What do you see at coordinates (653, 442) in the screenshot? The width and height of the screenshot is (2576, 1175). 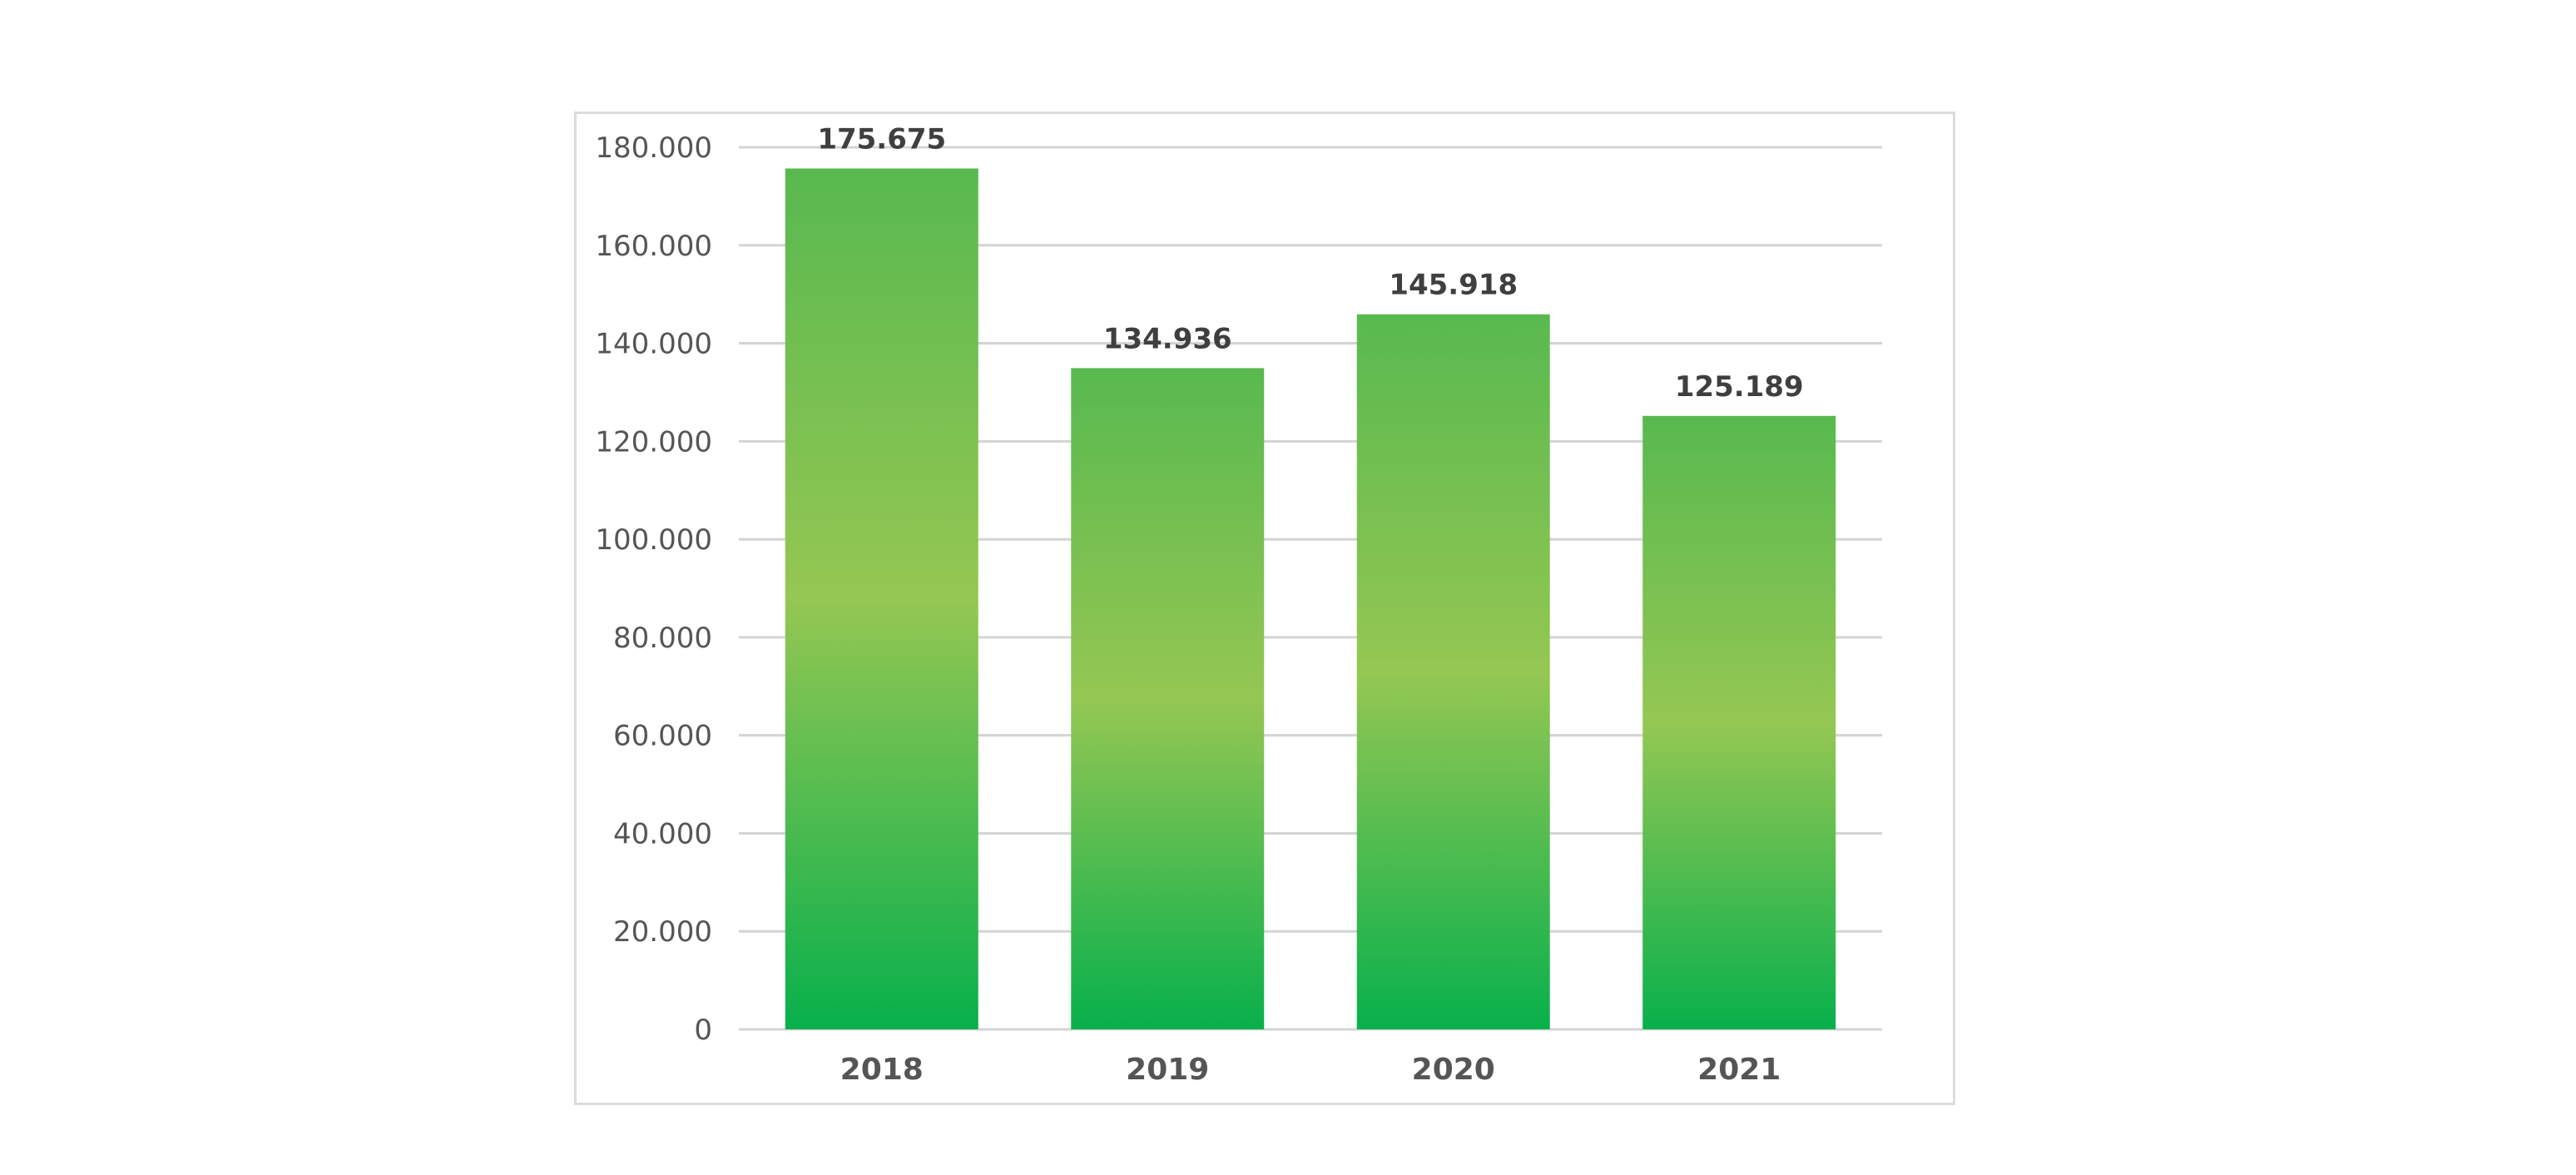 I see `y-tick-label: 120.000` at bounding box center [653, 442].